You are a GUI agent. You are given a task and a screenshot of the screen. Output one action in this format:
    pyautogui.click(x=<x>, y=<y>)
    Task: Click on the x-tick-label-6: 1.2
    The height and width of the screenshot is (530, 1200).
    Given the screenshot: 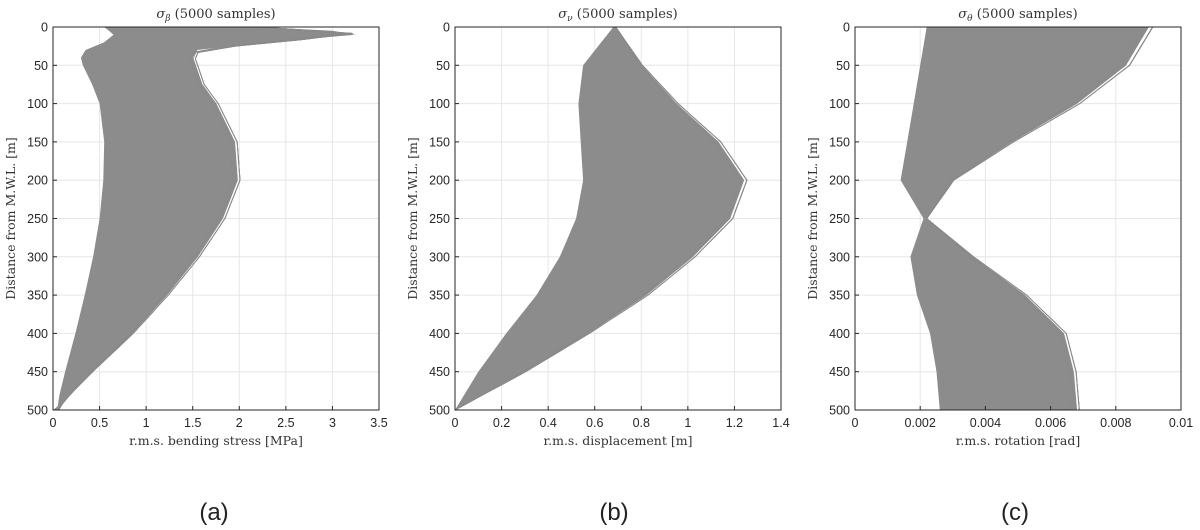 What is the action you would take?
    pyautogui.click(x=734, y=423)
    